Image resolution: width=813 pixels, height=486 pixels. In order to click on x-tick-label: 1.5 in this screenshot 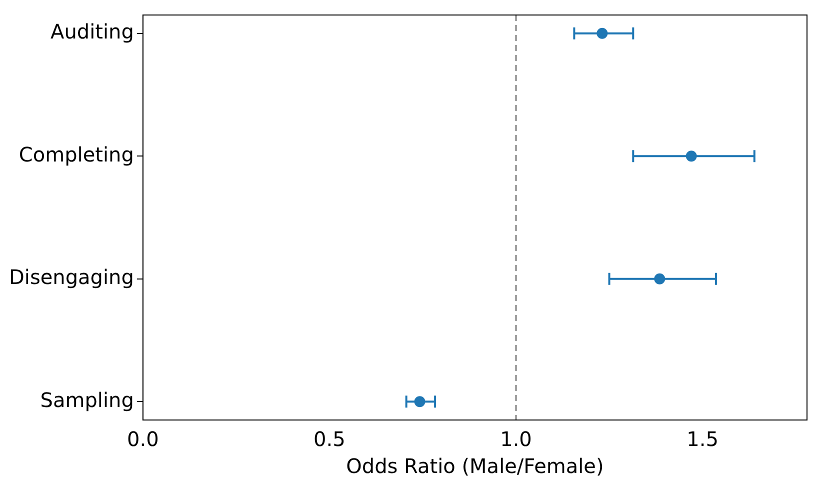, I will do `click(702, 439)`.